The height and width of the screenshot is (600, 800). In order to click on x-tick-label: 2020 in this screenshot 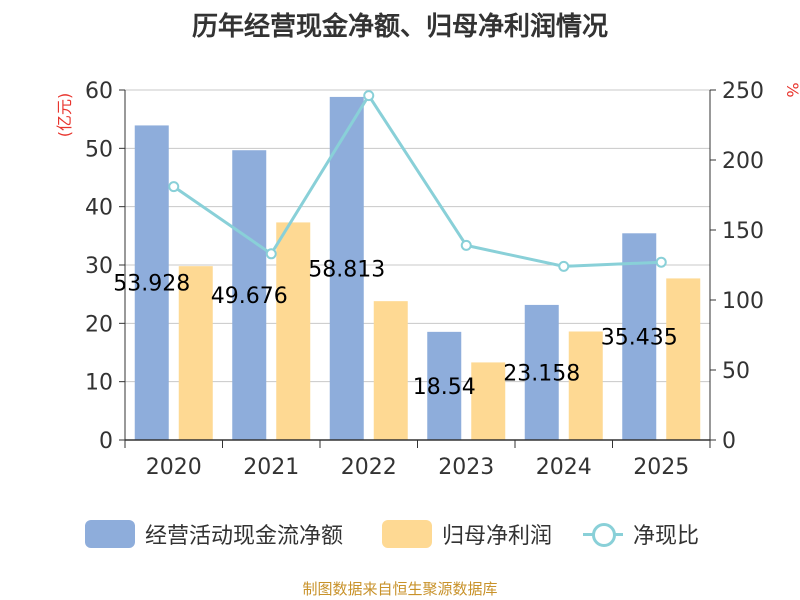, I will do `click(174, 467)`.